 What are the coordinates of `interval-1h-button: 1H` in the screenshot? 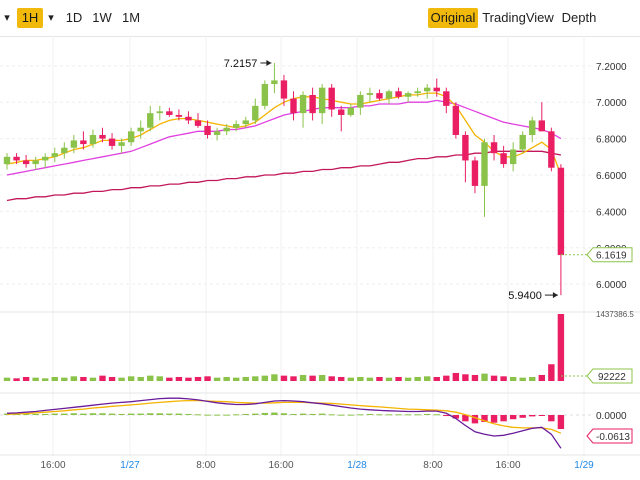 It's located at (30, 18).